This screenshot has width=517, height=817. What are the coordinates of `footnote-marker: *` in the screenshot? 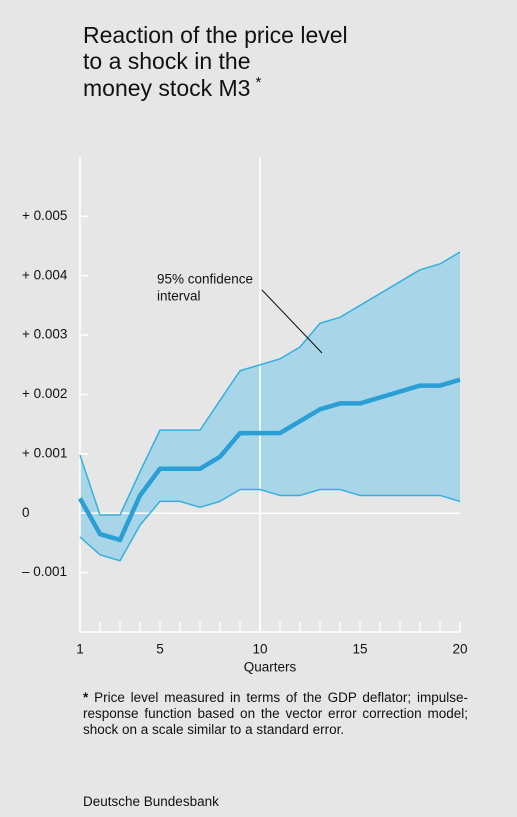 It's located at (86, 697).